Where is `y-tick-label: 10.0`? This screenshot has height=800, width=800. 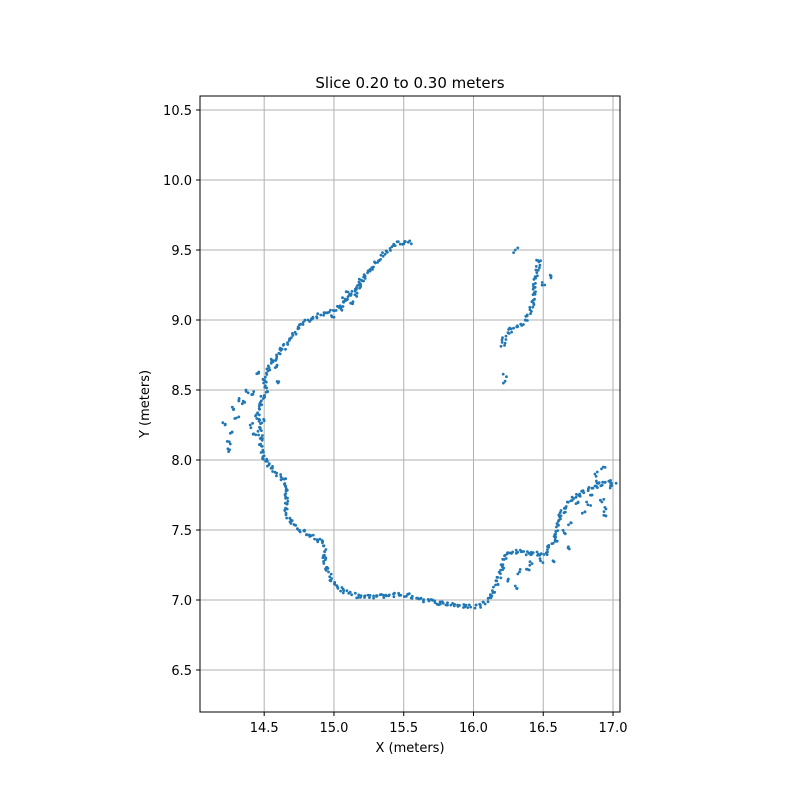 y-tick-label: 10.0 is located at coordinates (177, 181).